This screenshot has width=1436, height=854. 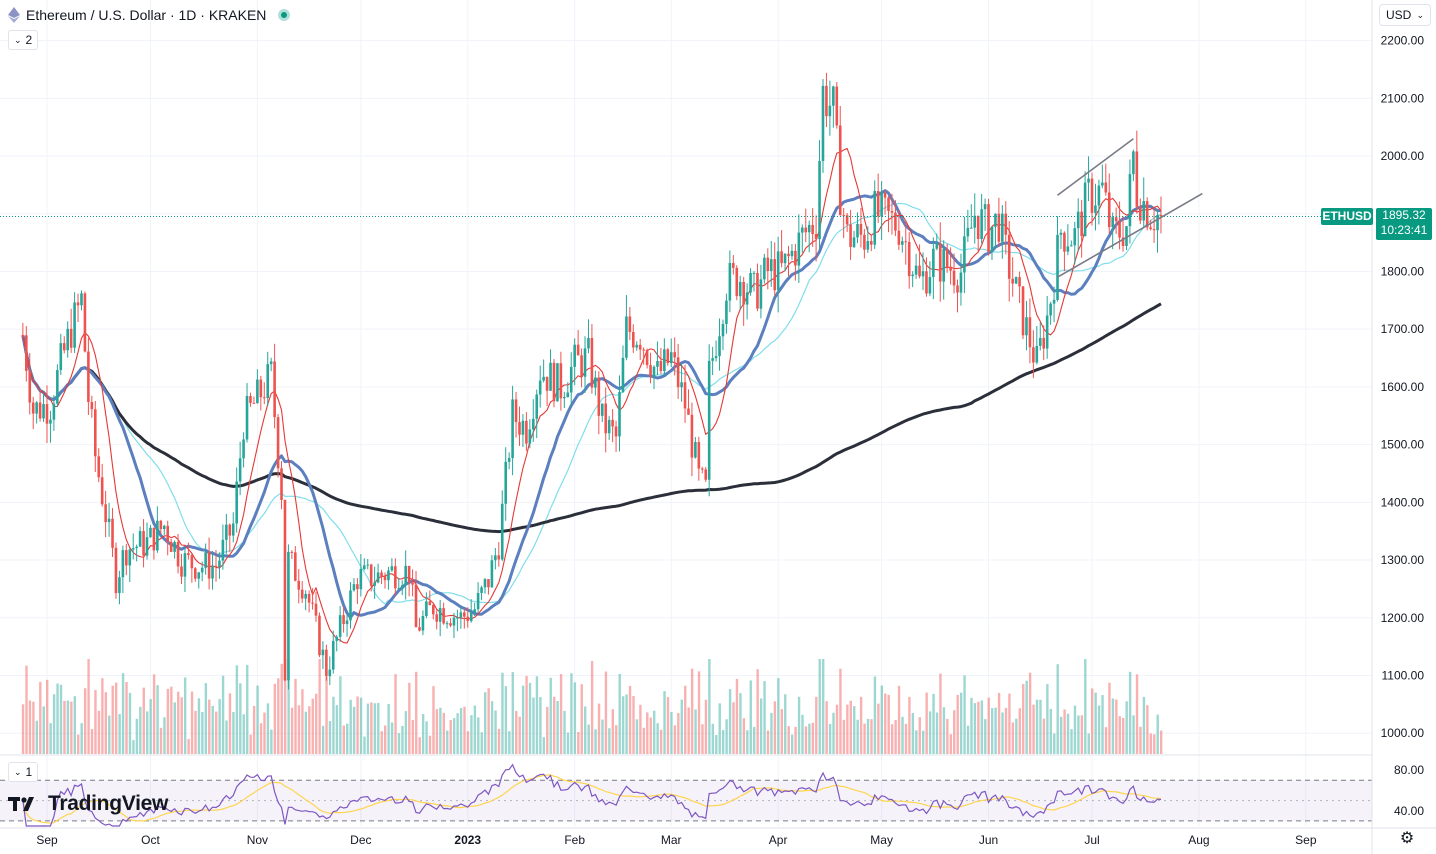 What do you see at coordinates (284, 15) in the screenshot?
I see `market-open-icon` at bounding box center [284, 15].